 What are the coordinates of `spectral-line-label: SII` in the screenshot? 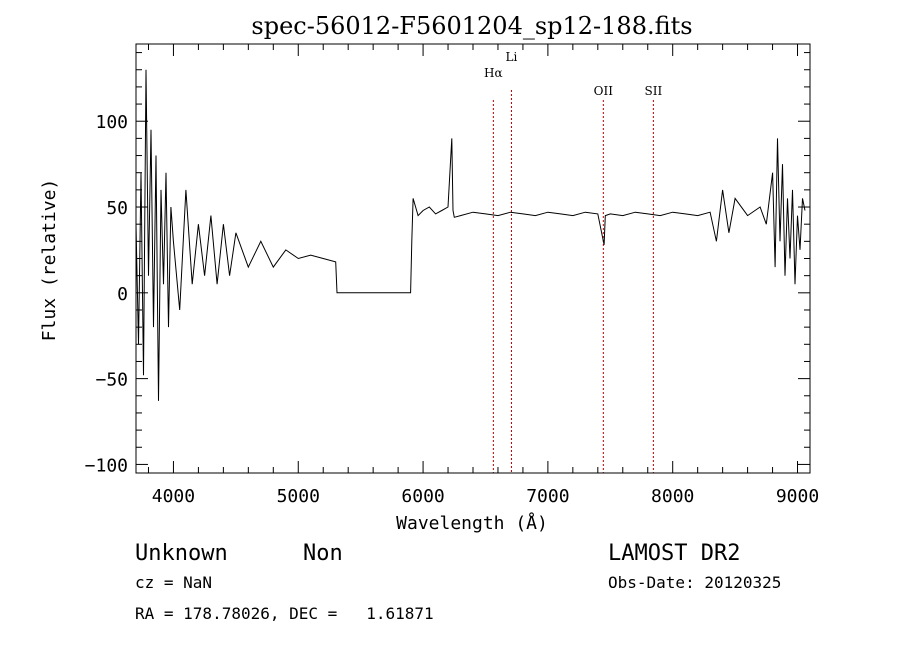 It's located at (654, 91).